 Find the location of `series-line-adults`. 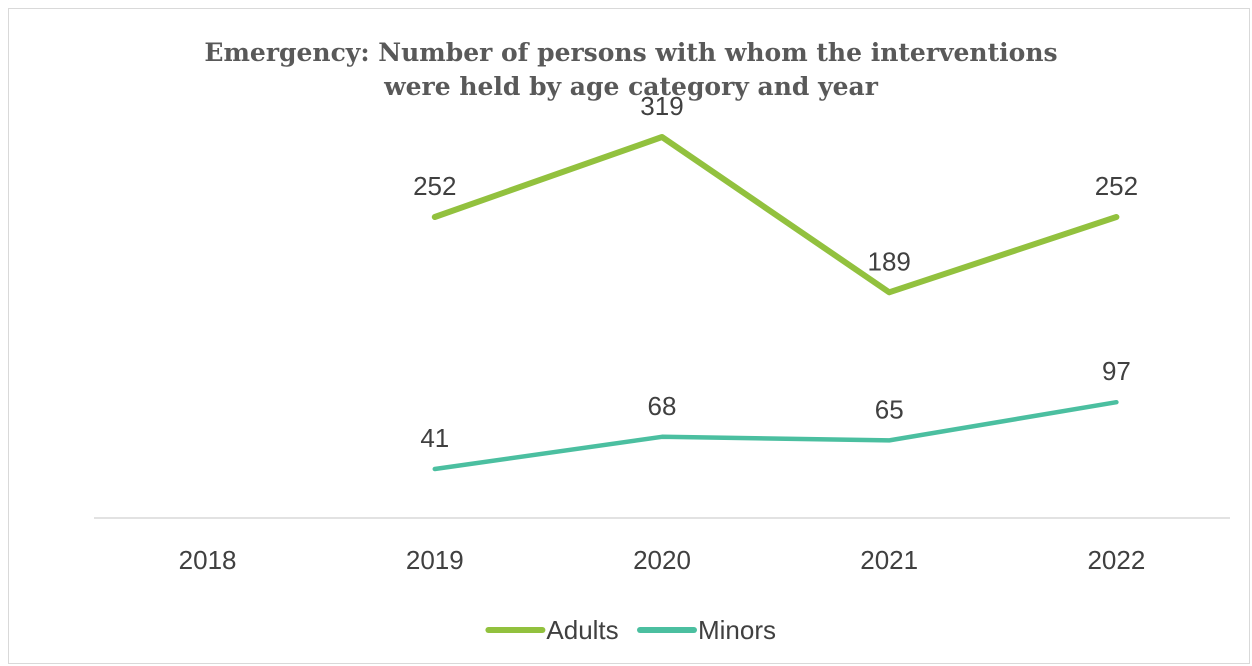

series-line-adults is located at coordinates (775, 215).